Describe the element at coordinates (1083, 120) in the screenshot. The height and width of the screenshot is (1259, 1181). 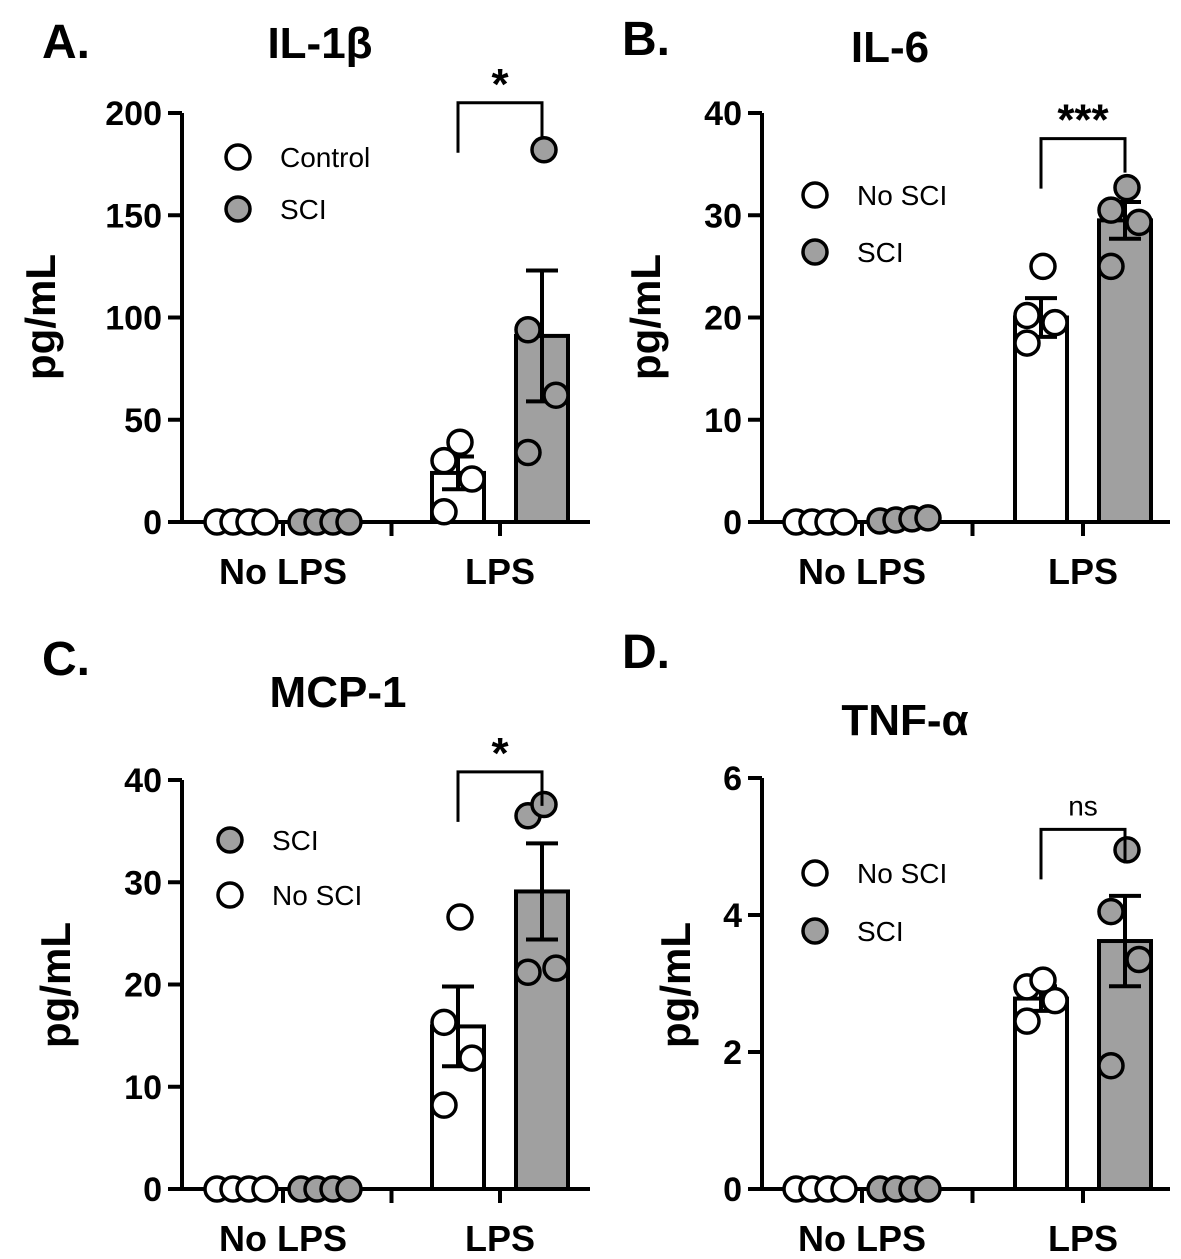
I see `significance-label: ***` at that location.